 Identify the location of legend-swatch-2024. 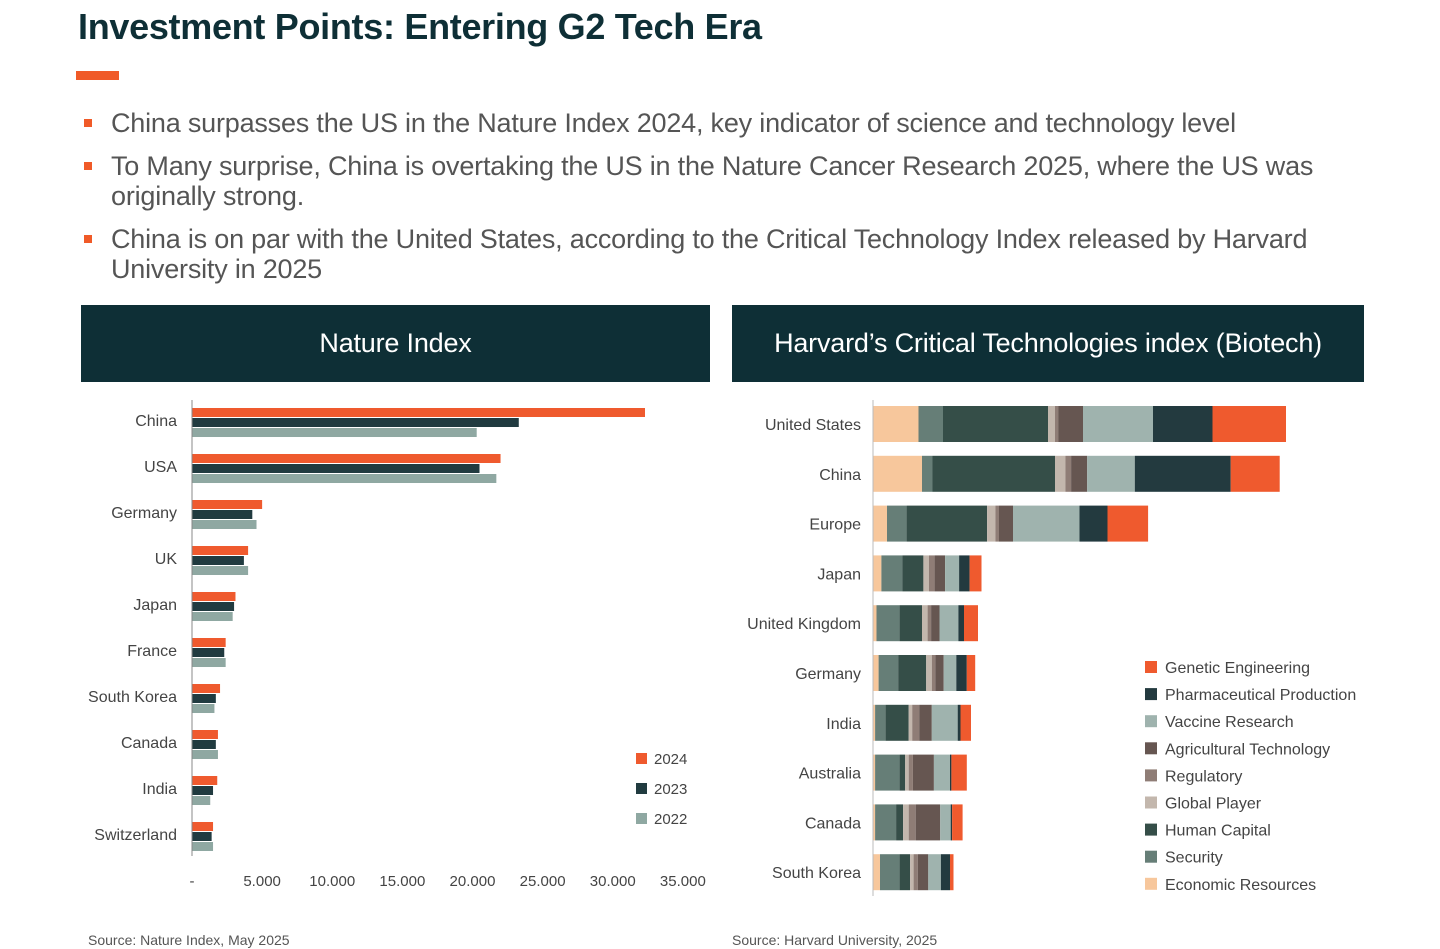
(641, 758).